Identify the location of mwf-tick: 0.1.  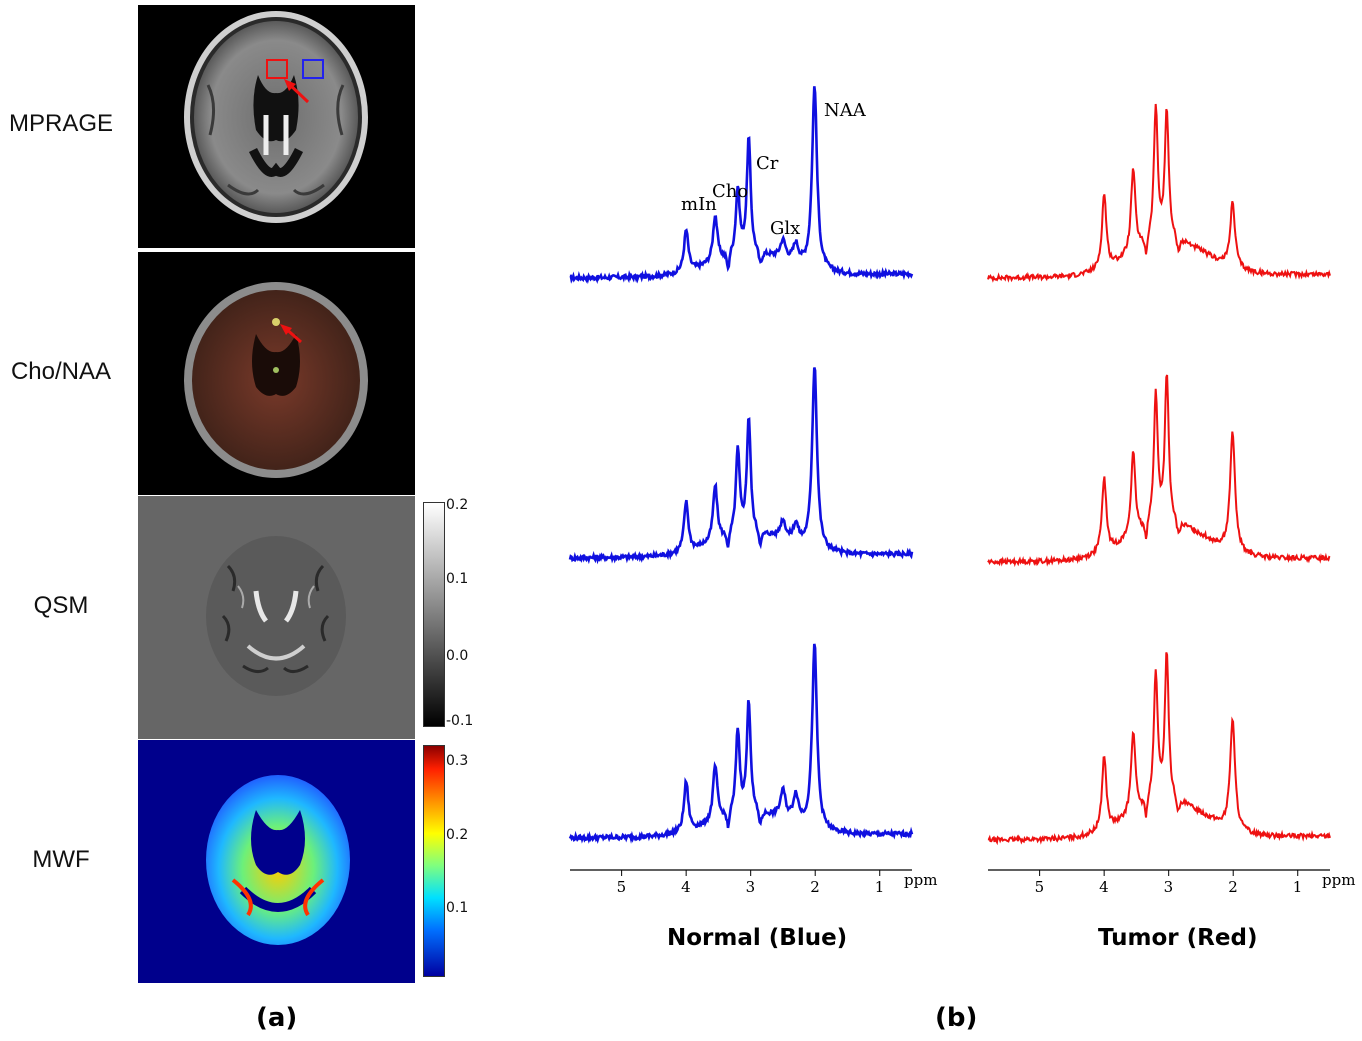
(457, 908).